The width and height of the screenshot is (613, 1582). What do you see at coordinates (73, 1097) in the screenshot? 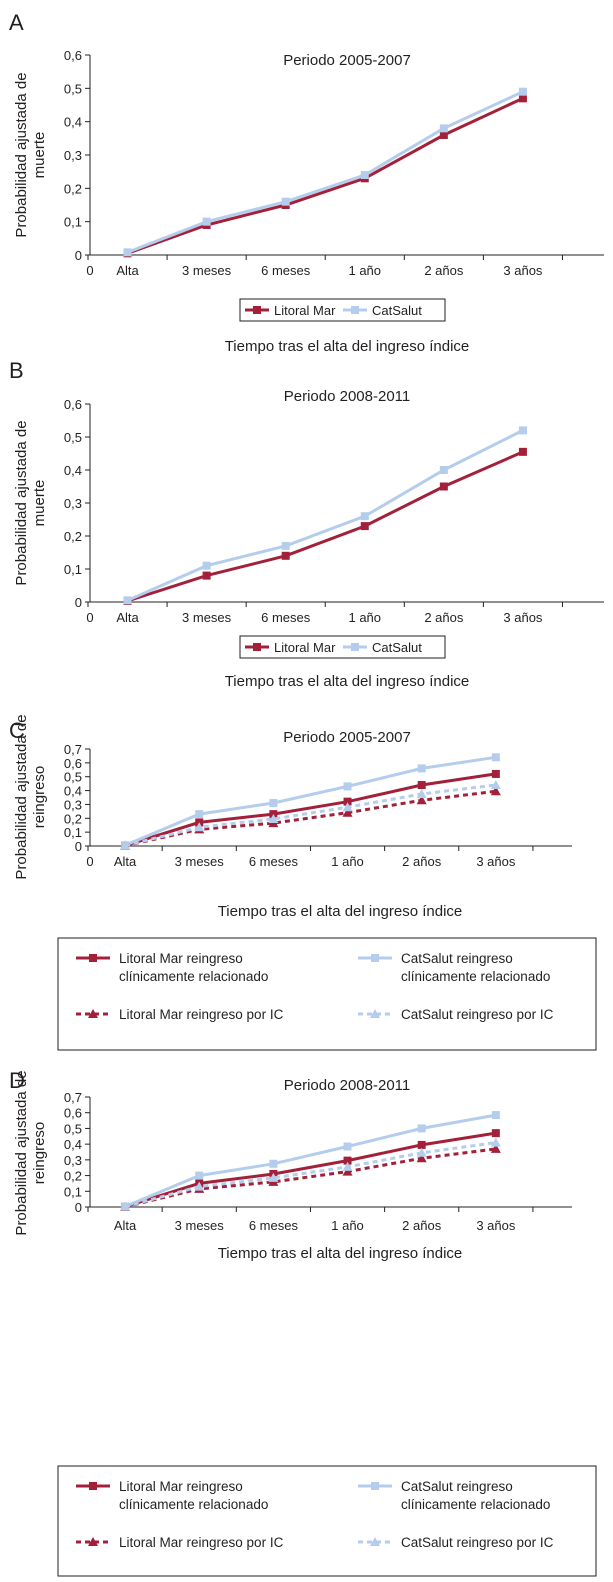
I see `y-tick-label: 0,7` at bounding box center [73, 1097].